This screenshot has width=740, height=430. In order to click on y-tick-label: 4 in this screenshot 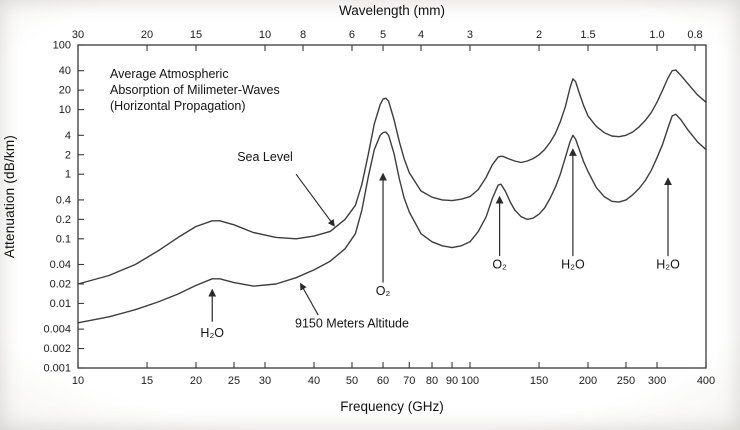, I will do `click(68, 136)`.